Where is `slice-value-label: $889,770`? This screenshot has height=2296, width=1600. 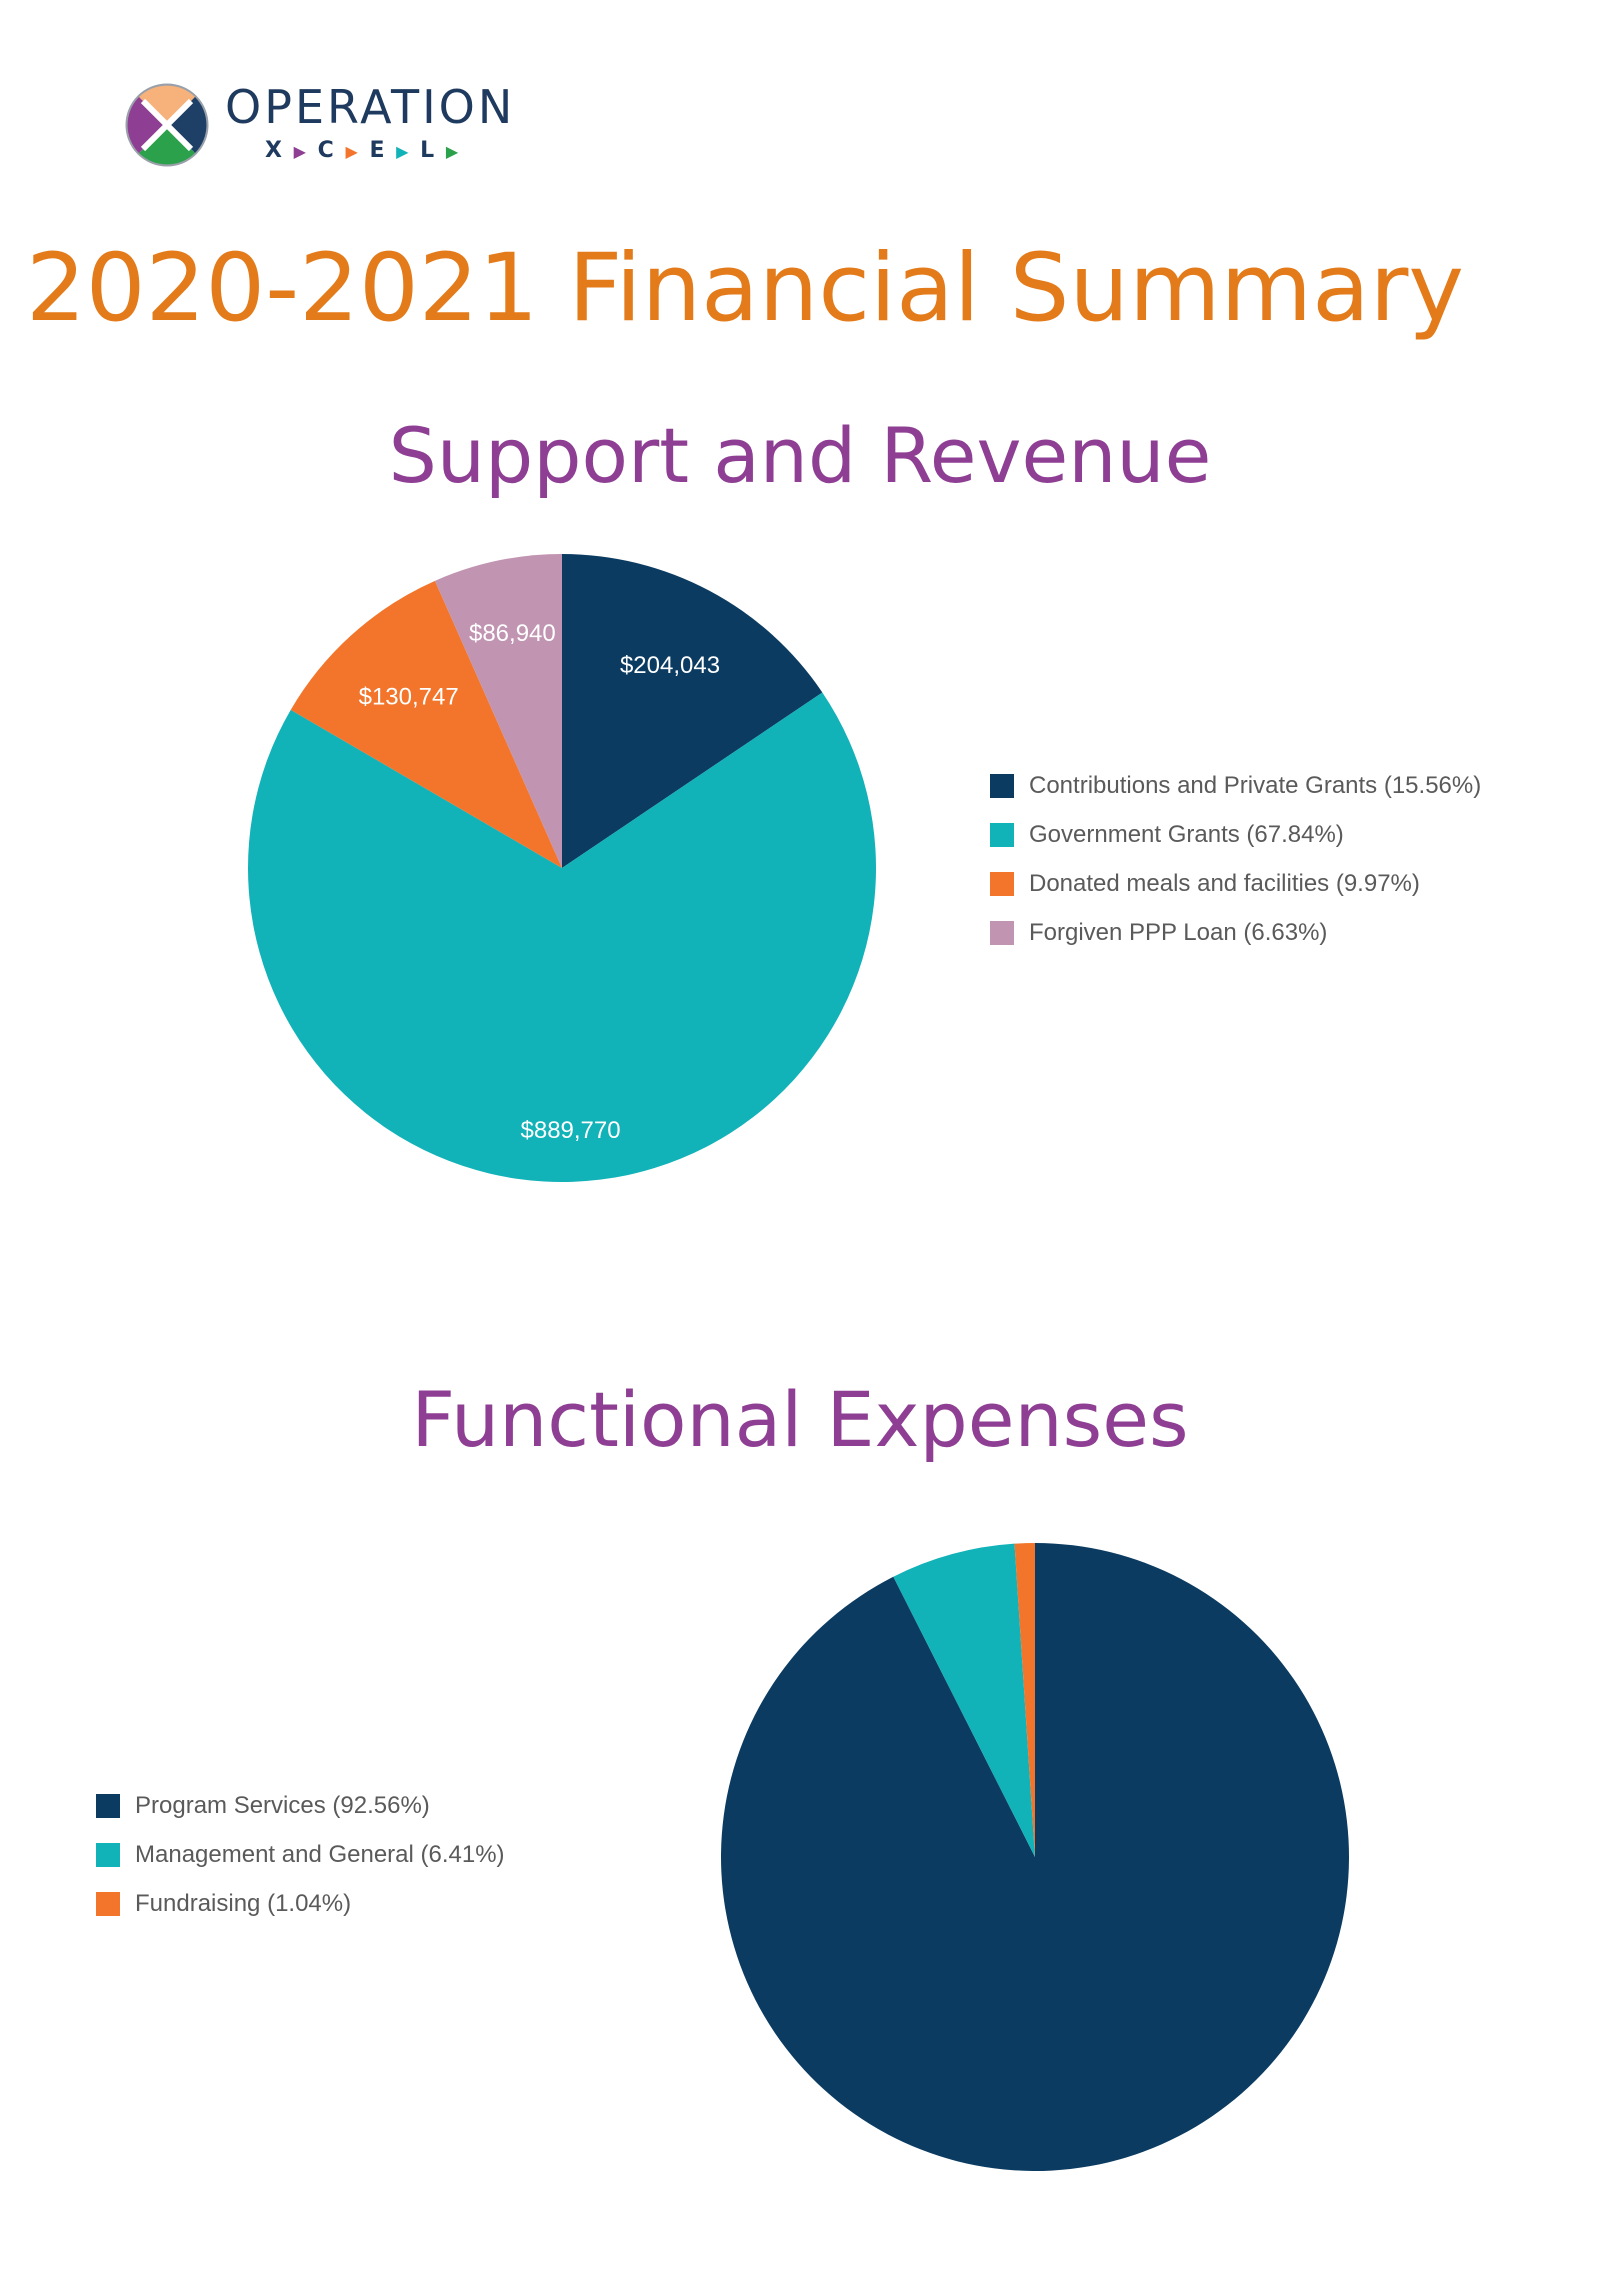
slice-value-label: $889,770 is located at coordinates (571, 1130).